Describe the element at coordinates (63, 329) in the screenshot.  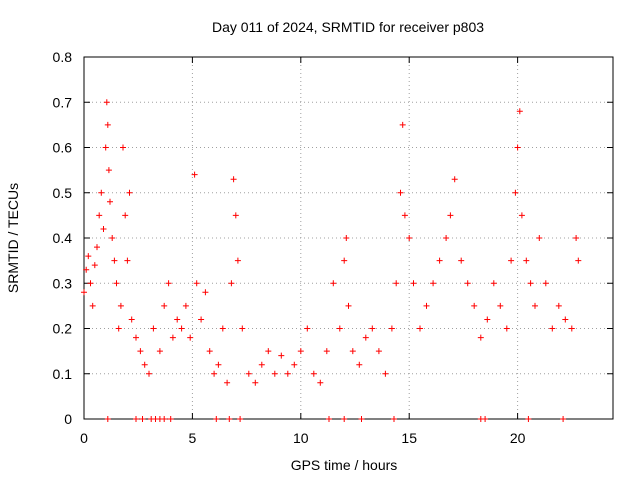
I see `y-tick-label: 0.2` at that location.